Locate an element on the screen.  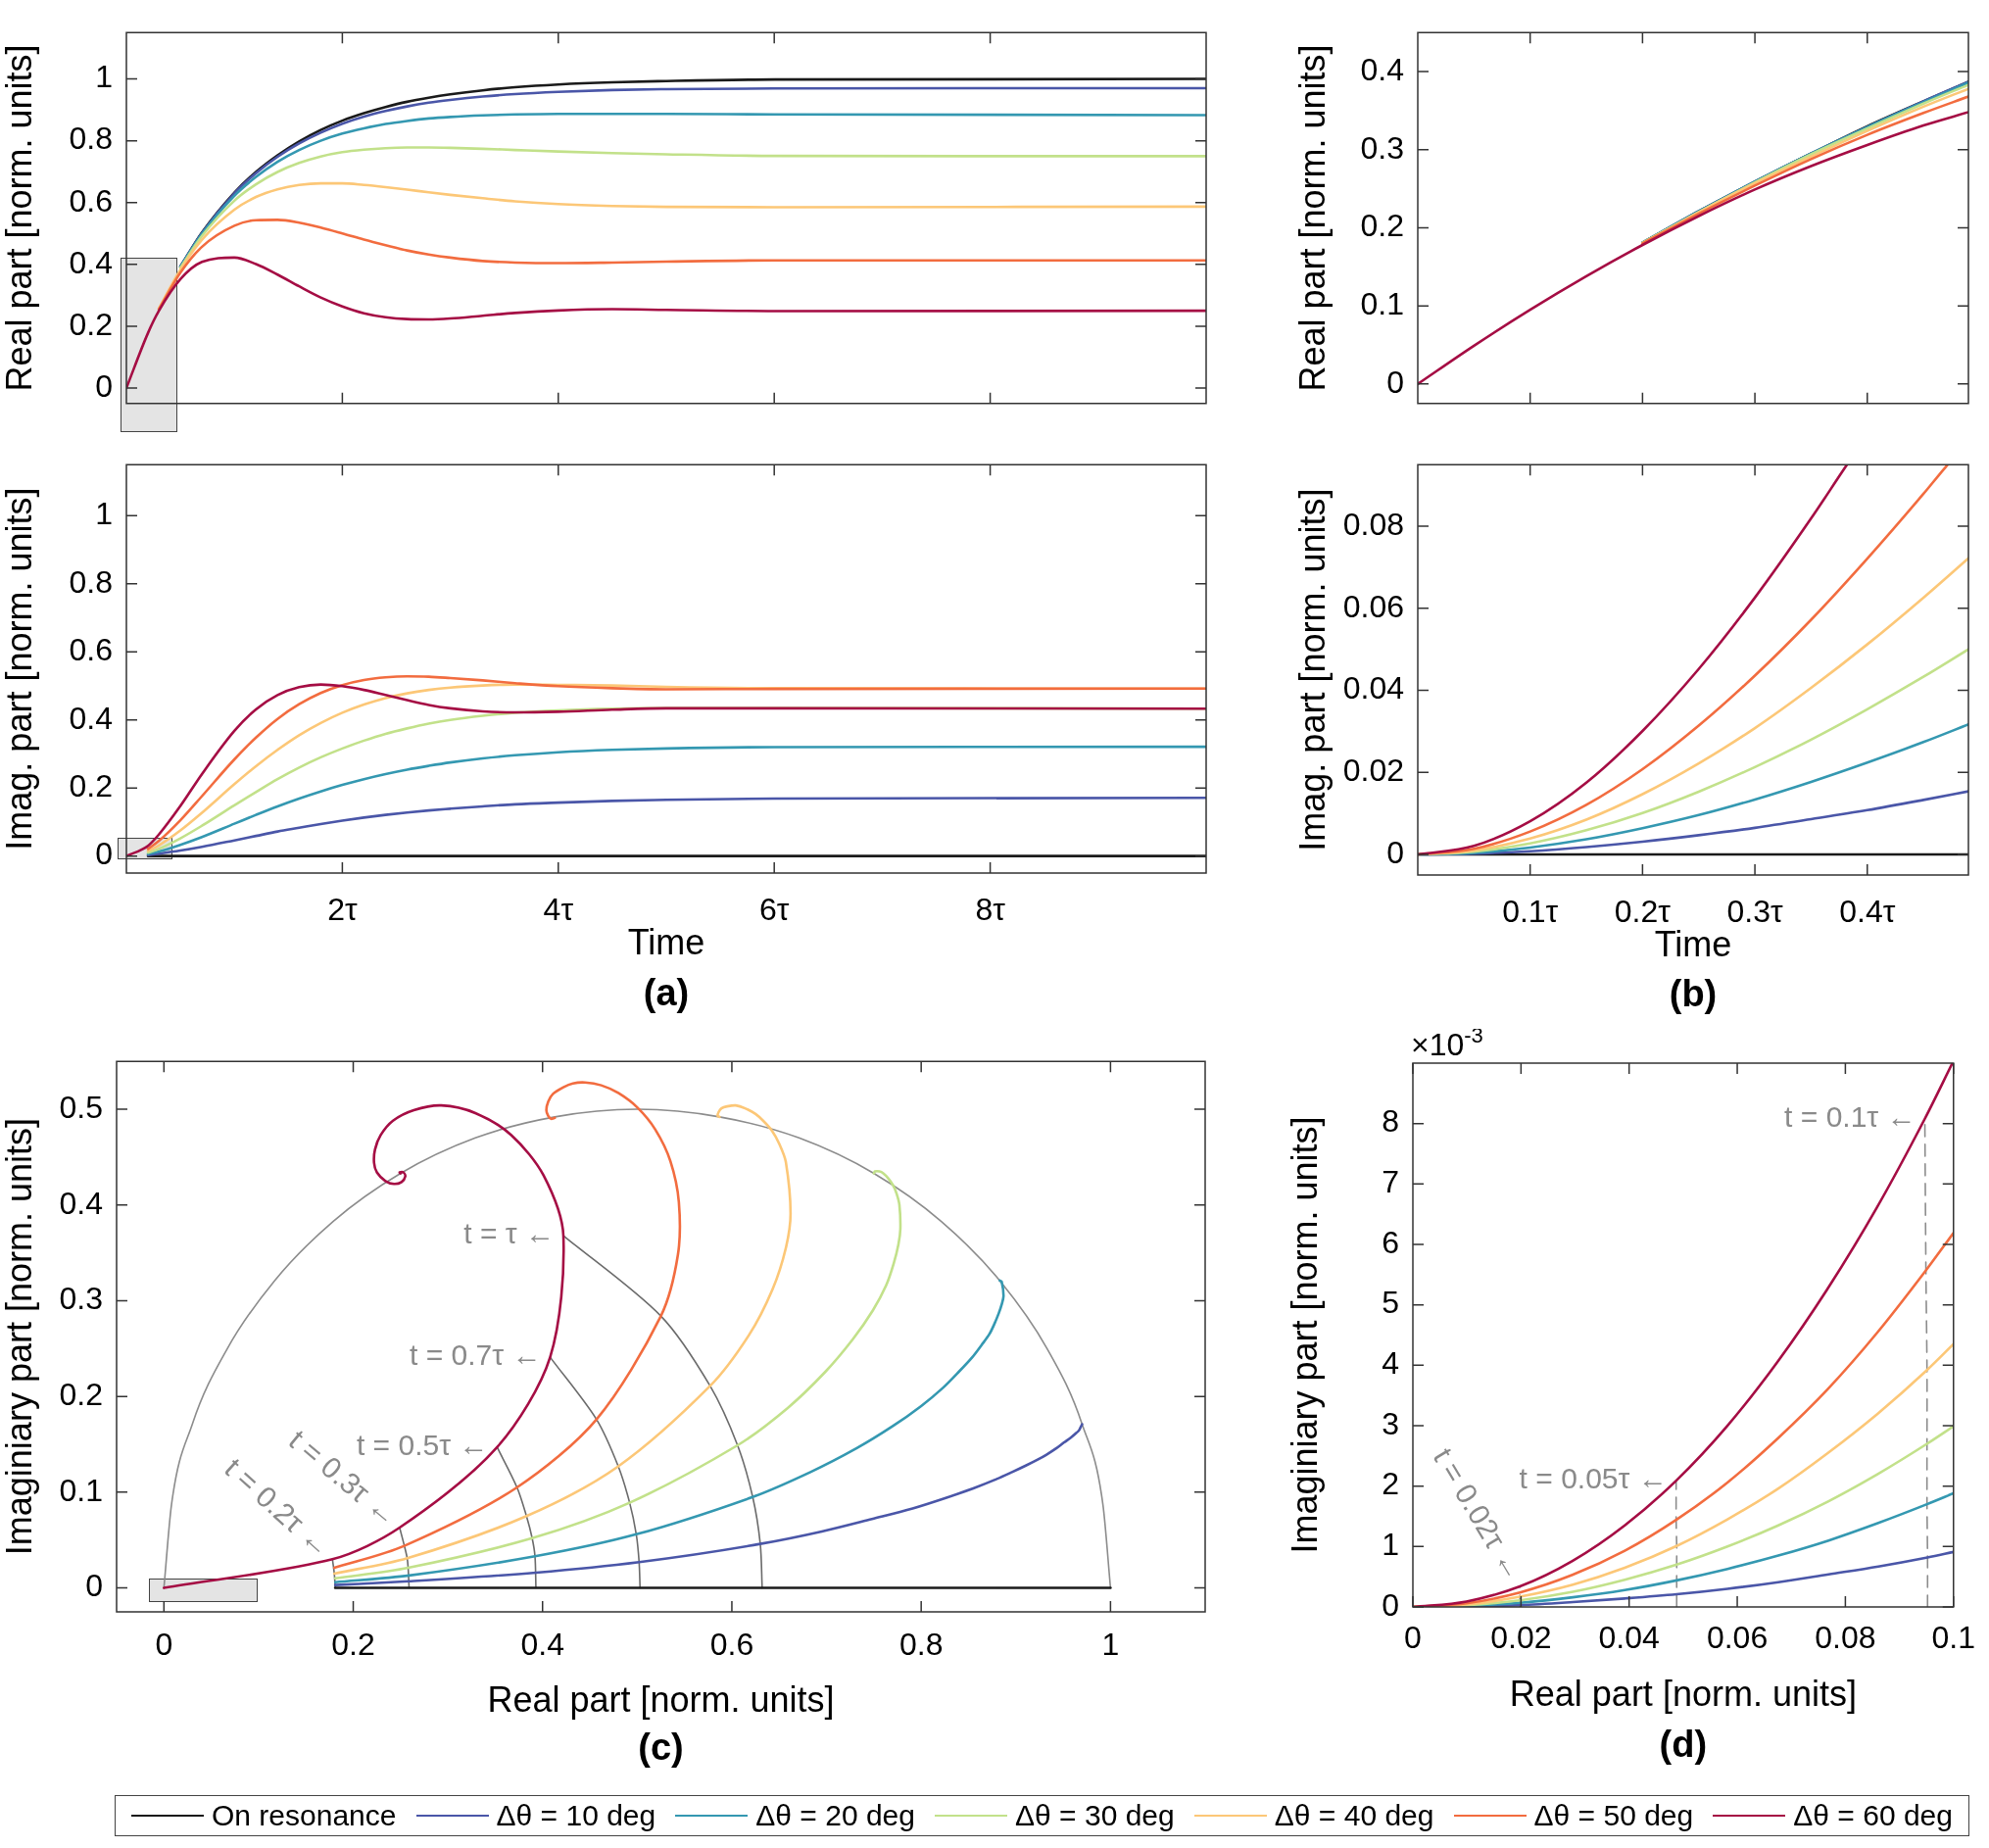
x-tick-label: 8τ is located at coordinates (990, 910).